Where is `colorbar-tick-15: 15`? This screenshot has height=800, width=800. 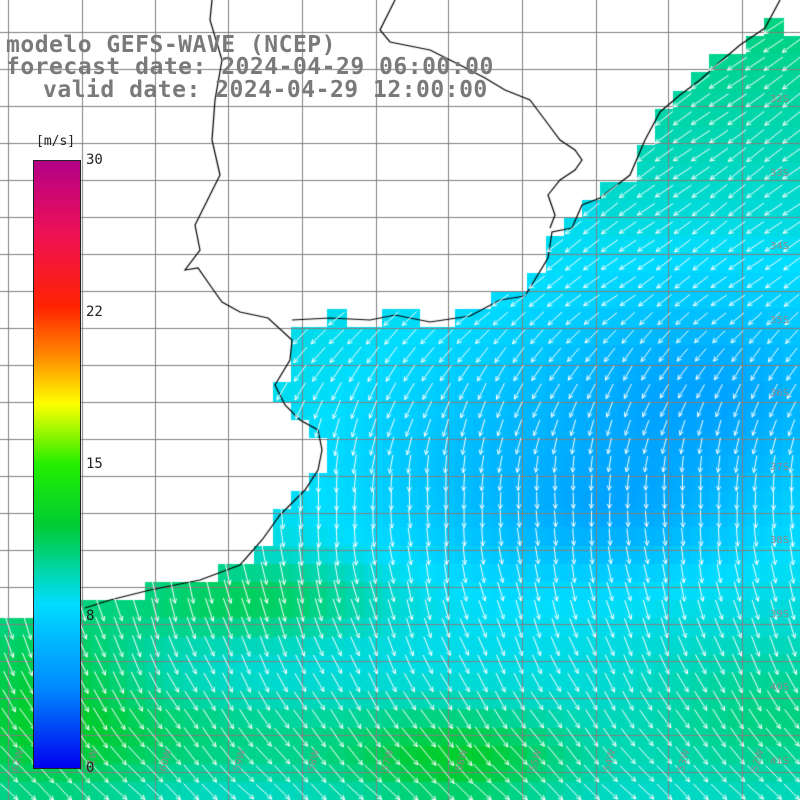 colorbar-tick-15: 15 is located at coordinates (94, 464).